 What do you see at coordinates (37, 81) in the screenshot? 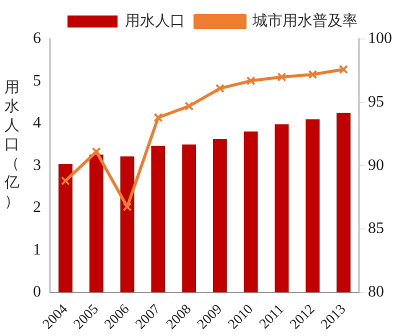
I see `y-tick-label: 5` at bounding box center [37, 81].